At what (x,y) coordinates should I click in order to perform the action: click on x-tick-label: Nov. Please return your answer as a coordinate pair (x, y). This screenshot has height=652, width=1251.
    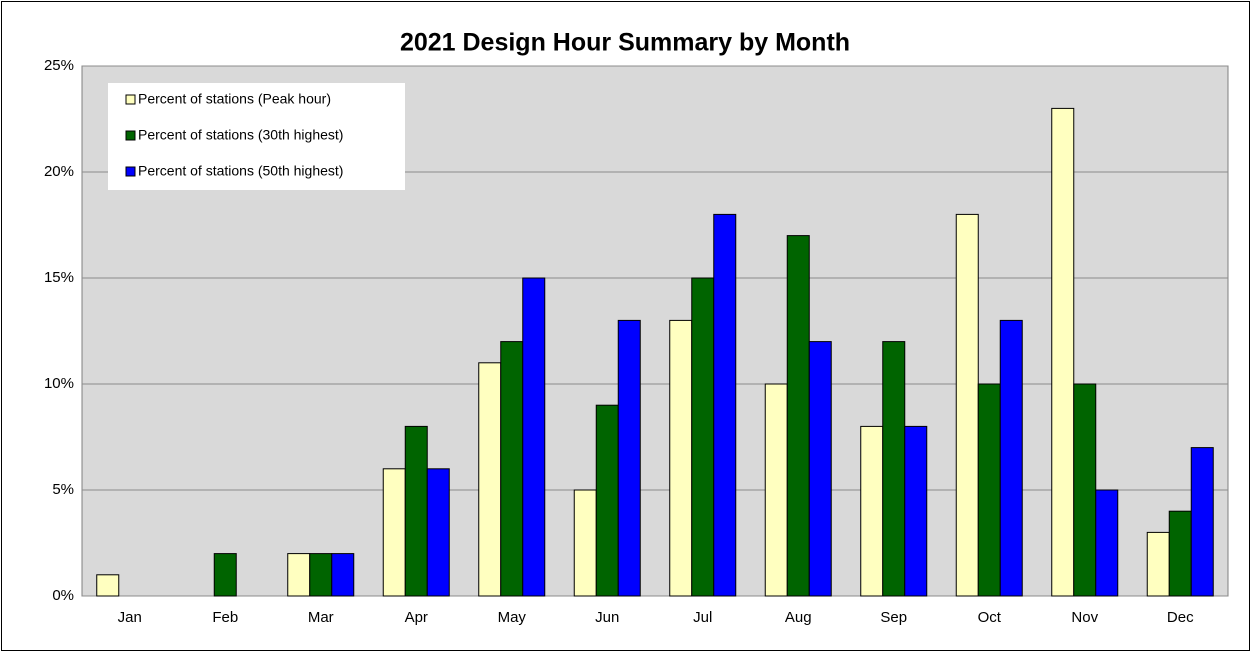
    Looking at the image, I should click on (1084, 617).